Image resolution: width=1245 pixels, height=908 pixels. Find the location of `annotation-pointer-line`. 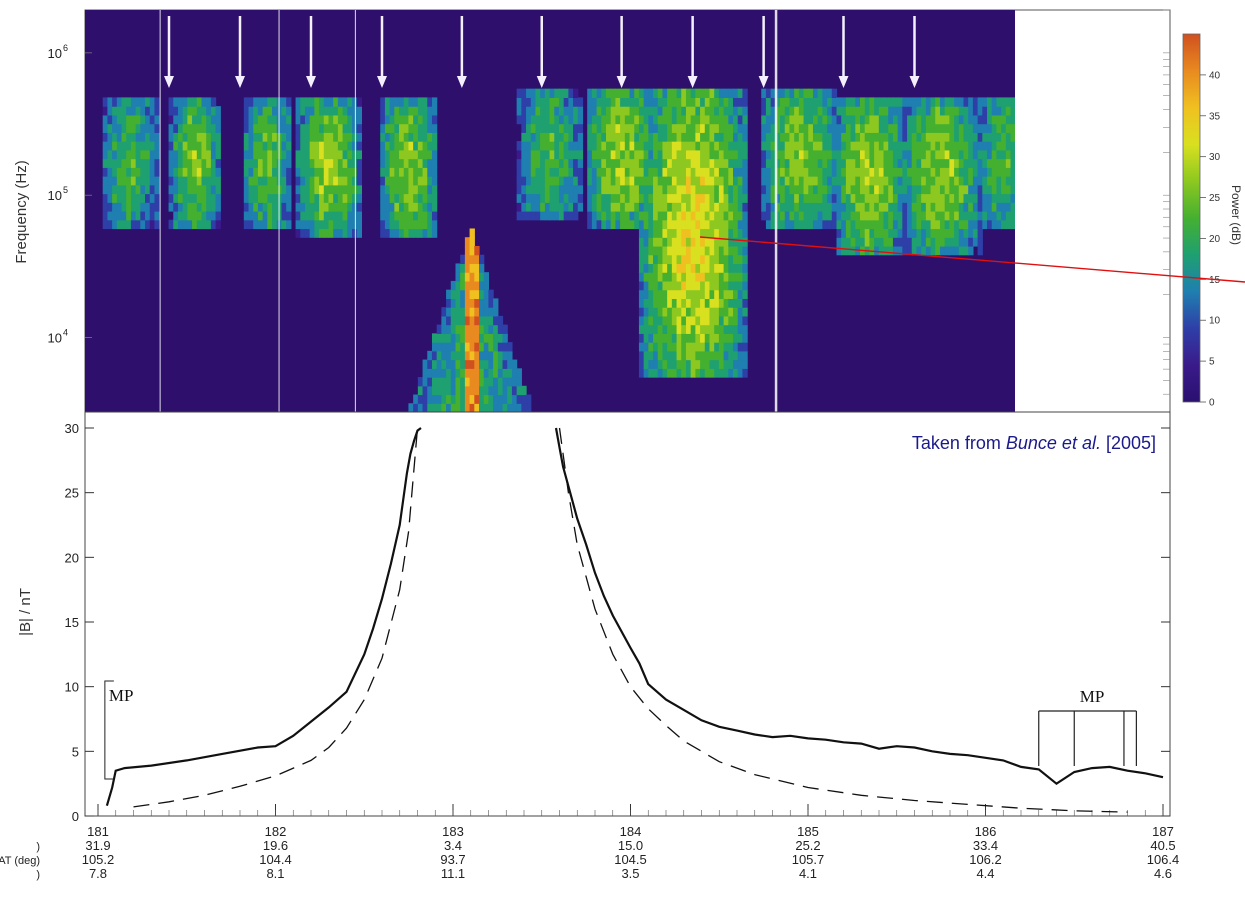

annotation-pointer-line is located at coordinates (972, 259).